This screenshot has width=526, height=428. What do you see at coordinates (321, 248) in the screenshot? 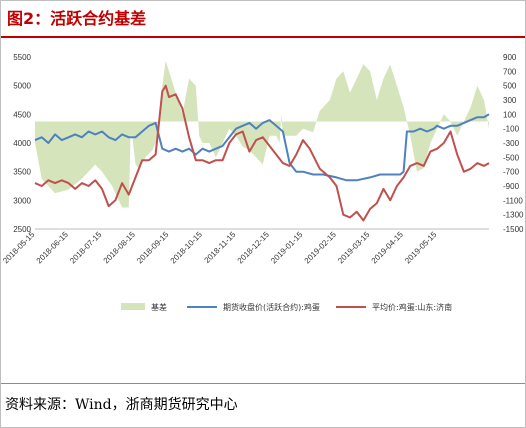
I see `x-axis-tick-label: 2019-02-15` at bounding box center [321, 248].